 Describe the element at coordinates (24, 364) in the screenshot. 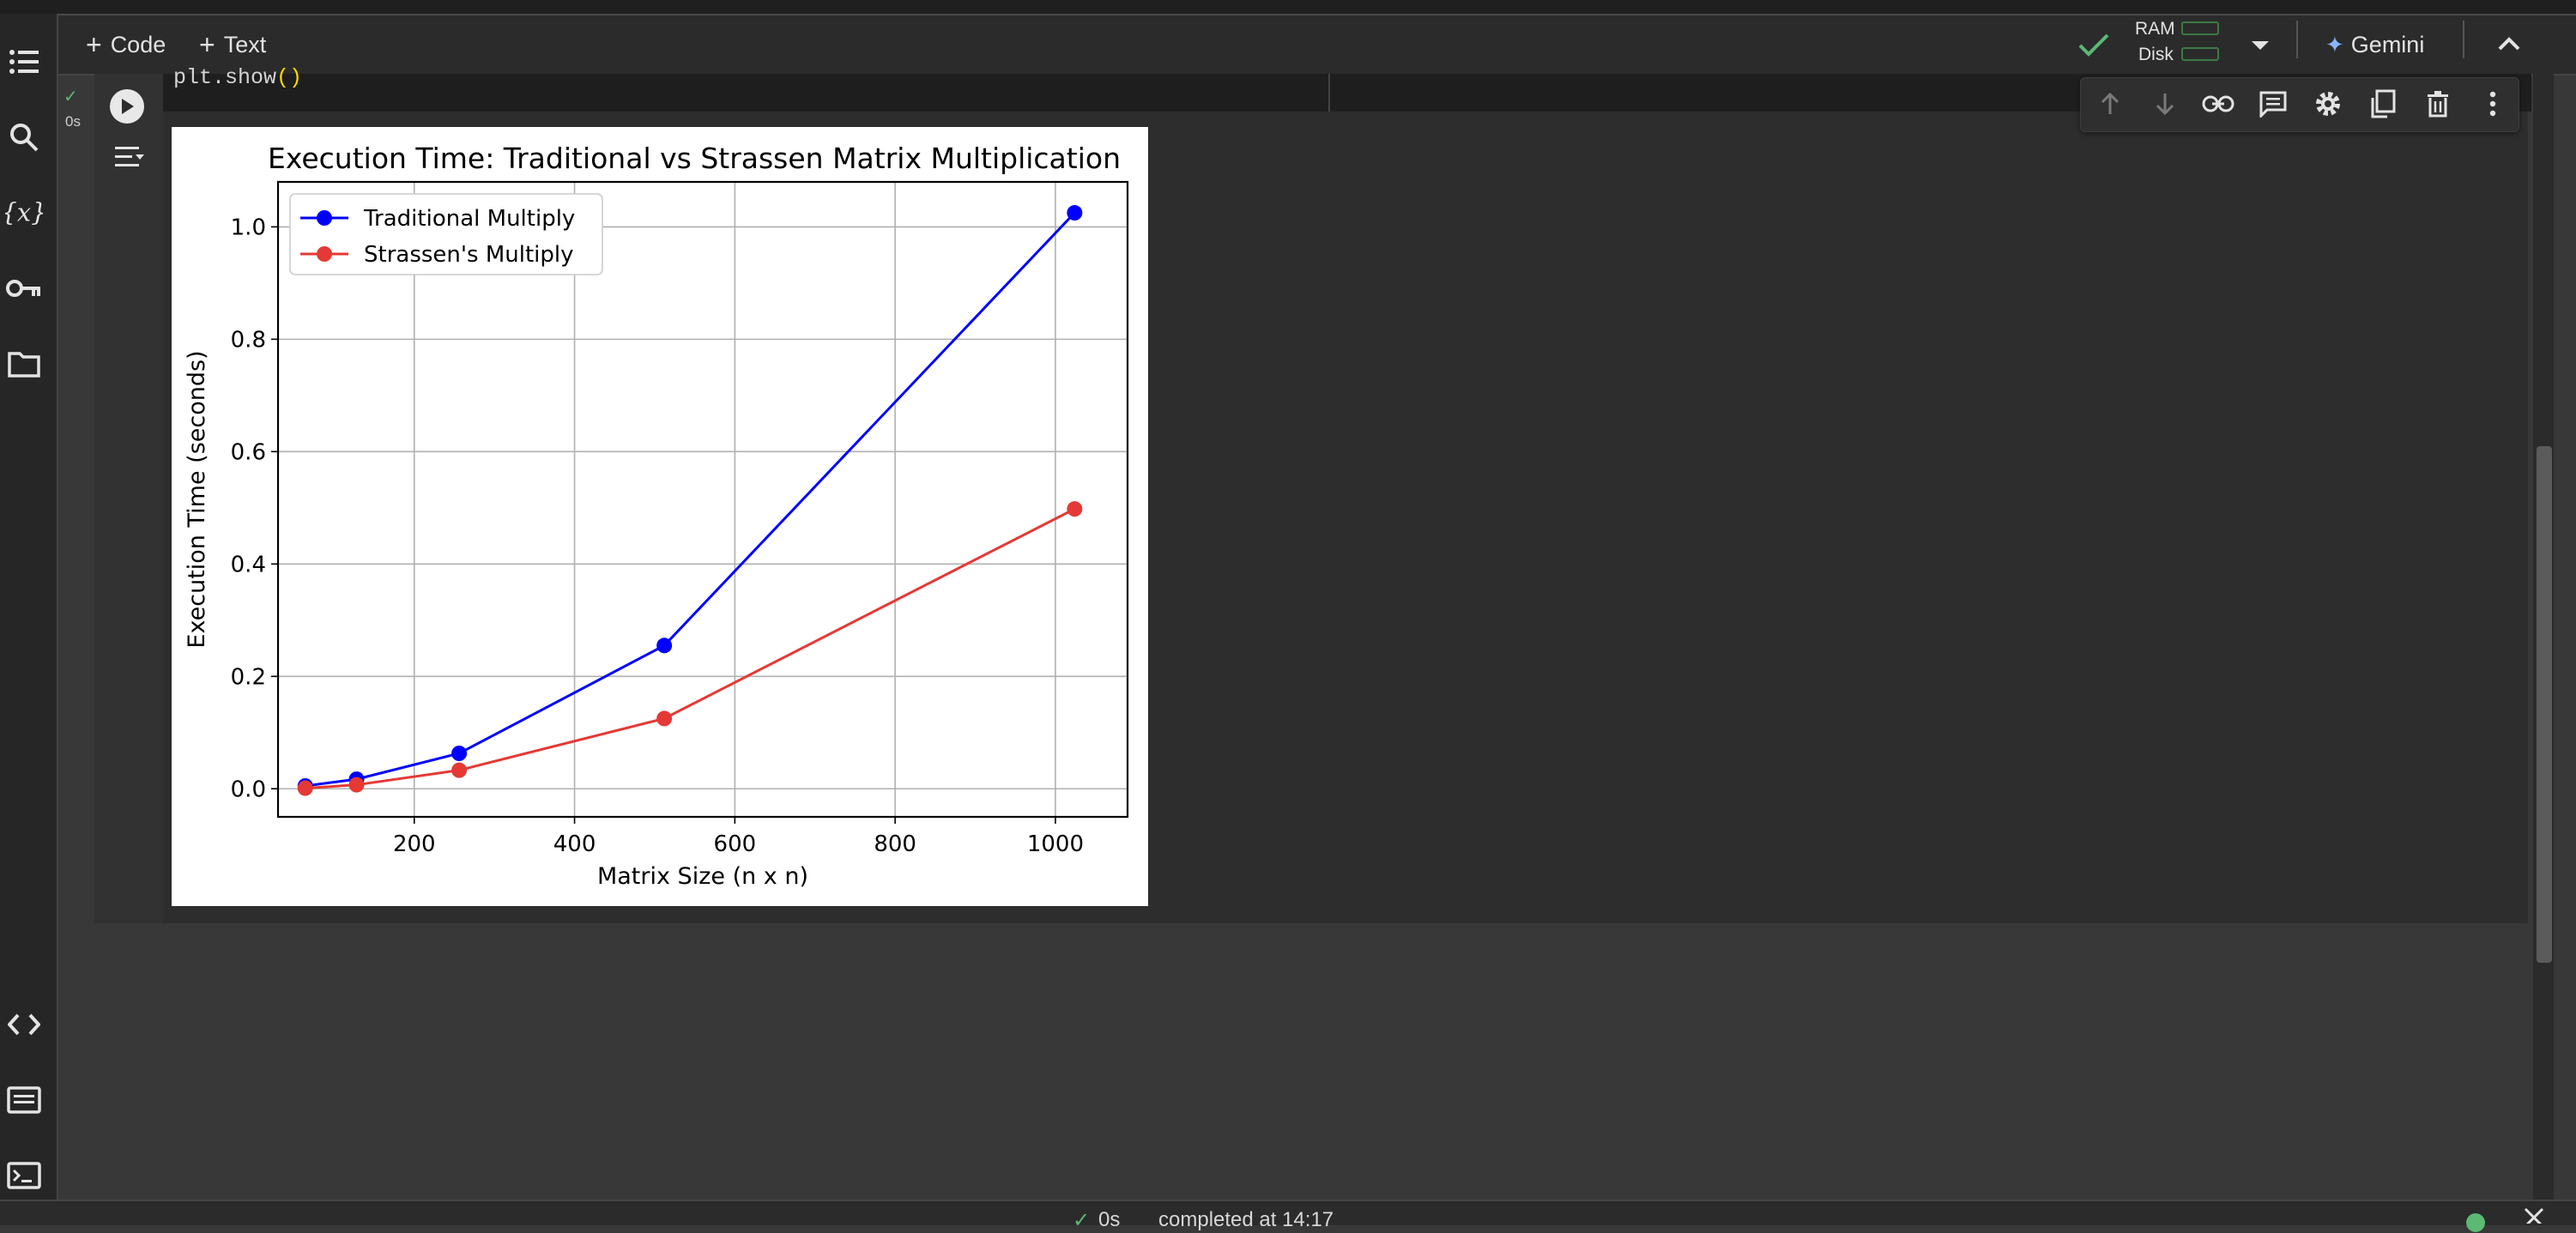

I see `files-folder-icon` at that location.